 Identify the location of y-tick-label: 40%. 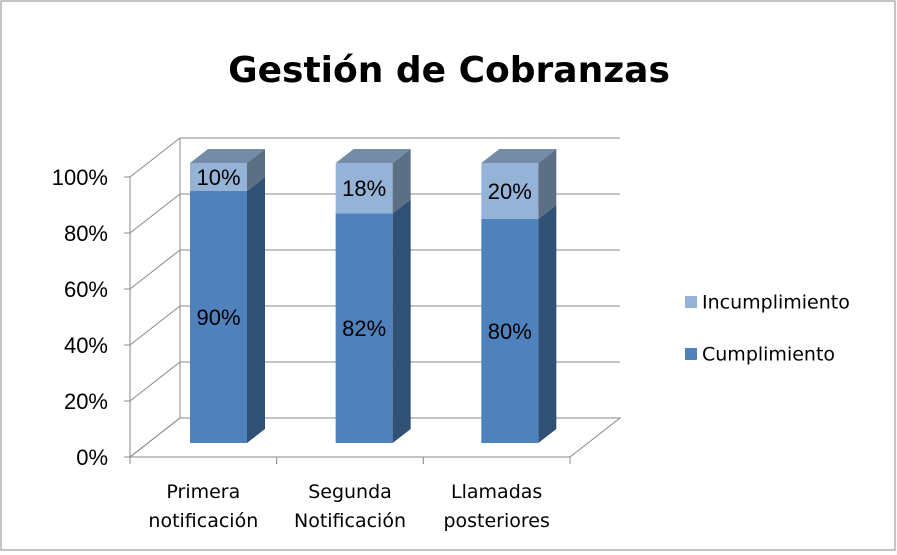
(86, 345).